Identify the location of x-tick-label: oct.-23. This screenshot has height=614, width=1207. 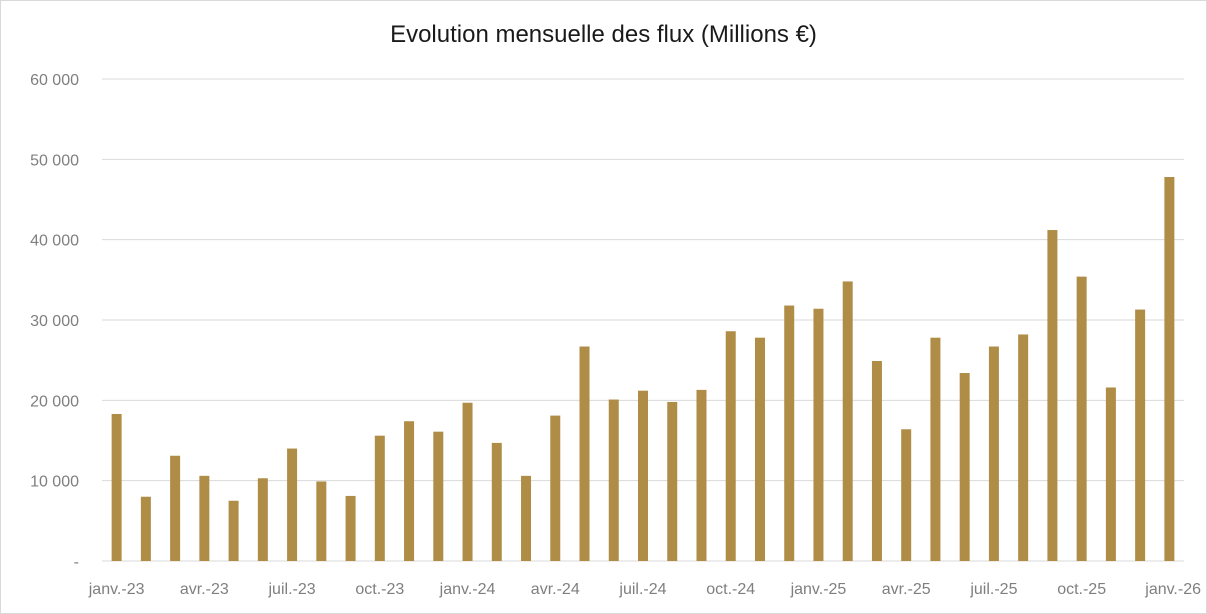
(379, 589).